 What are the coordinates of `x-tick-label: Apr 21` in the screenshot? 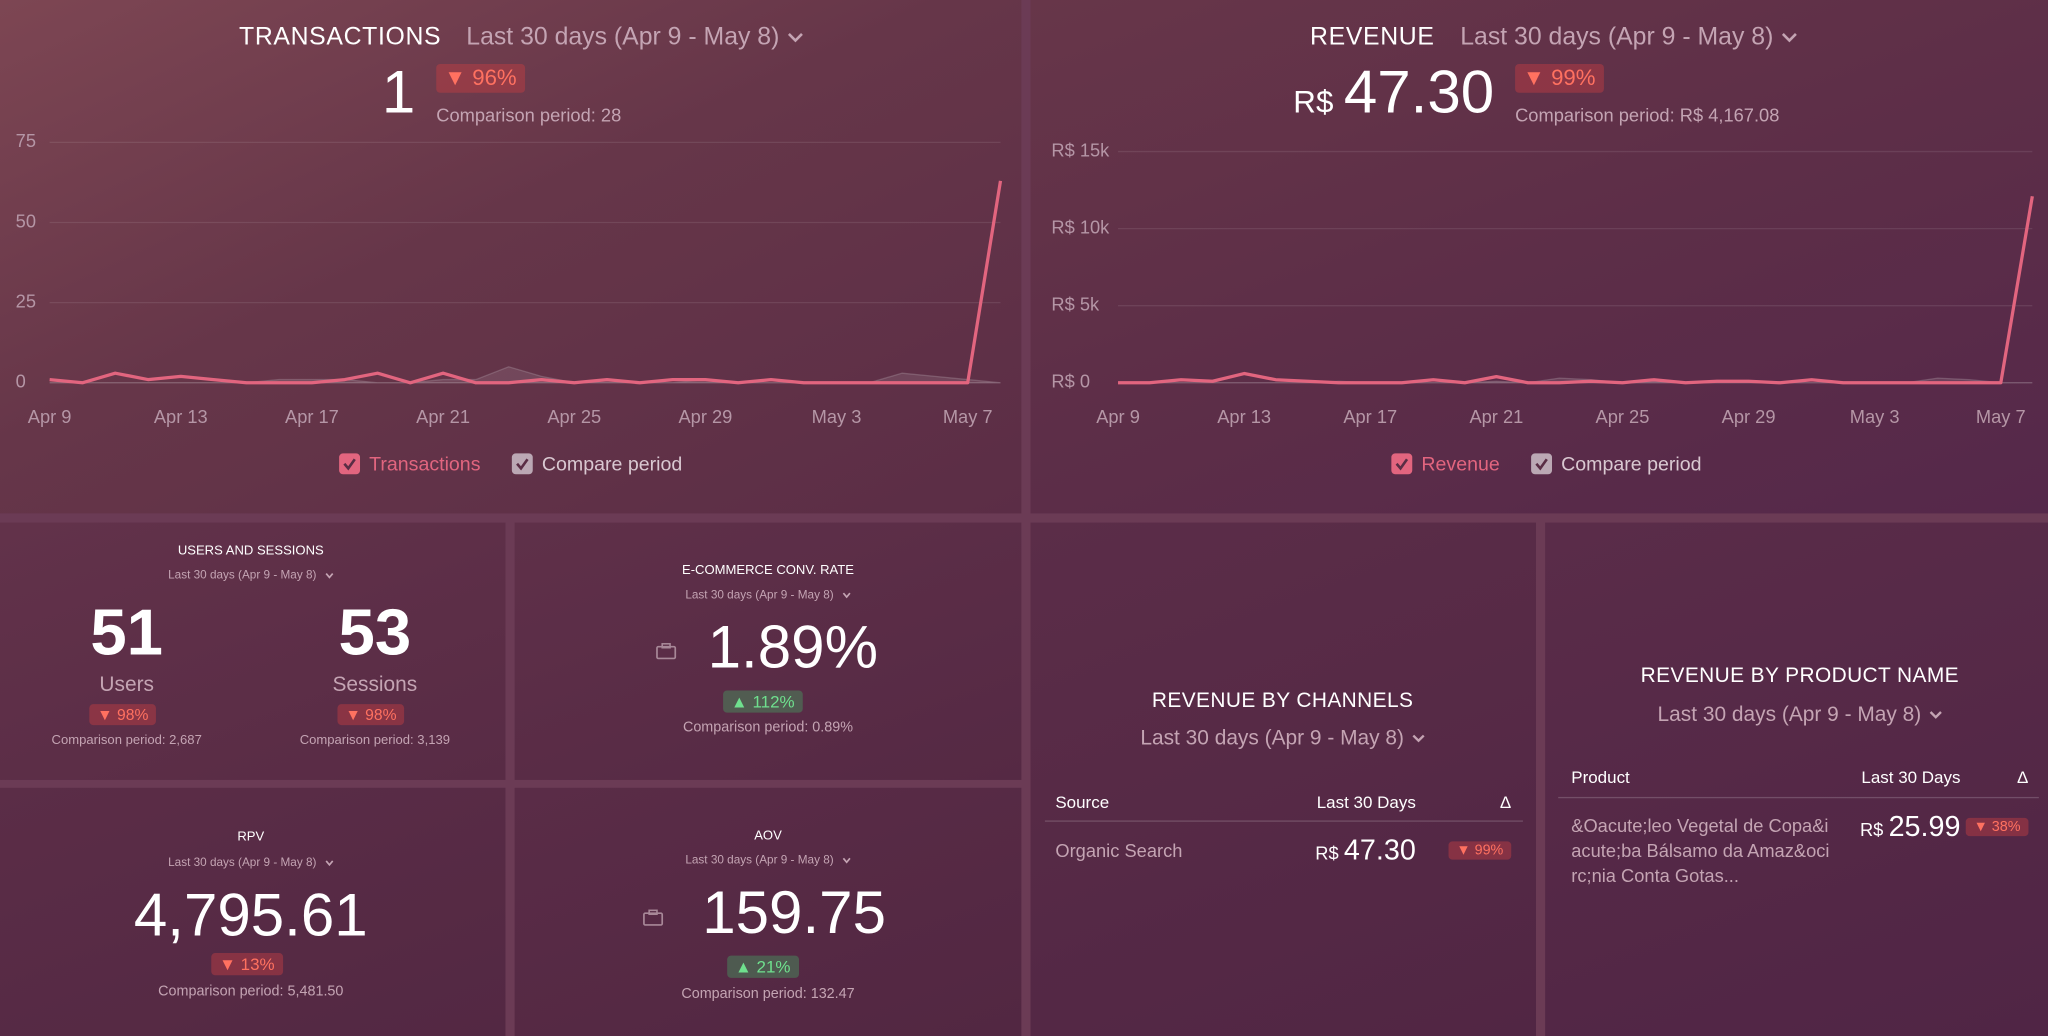 It's located at (443, 416).